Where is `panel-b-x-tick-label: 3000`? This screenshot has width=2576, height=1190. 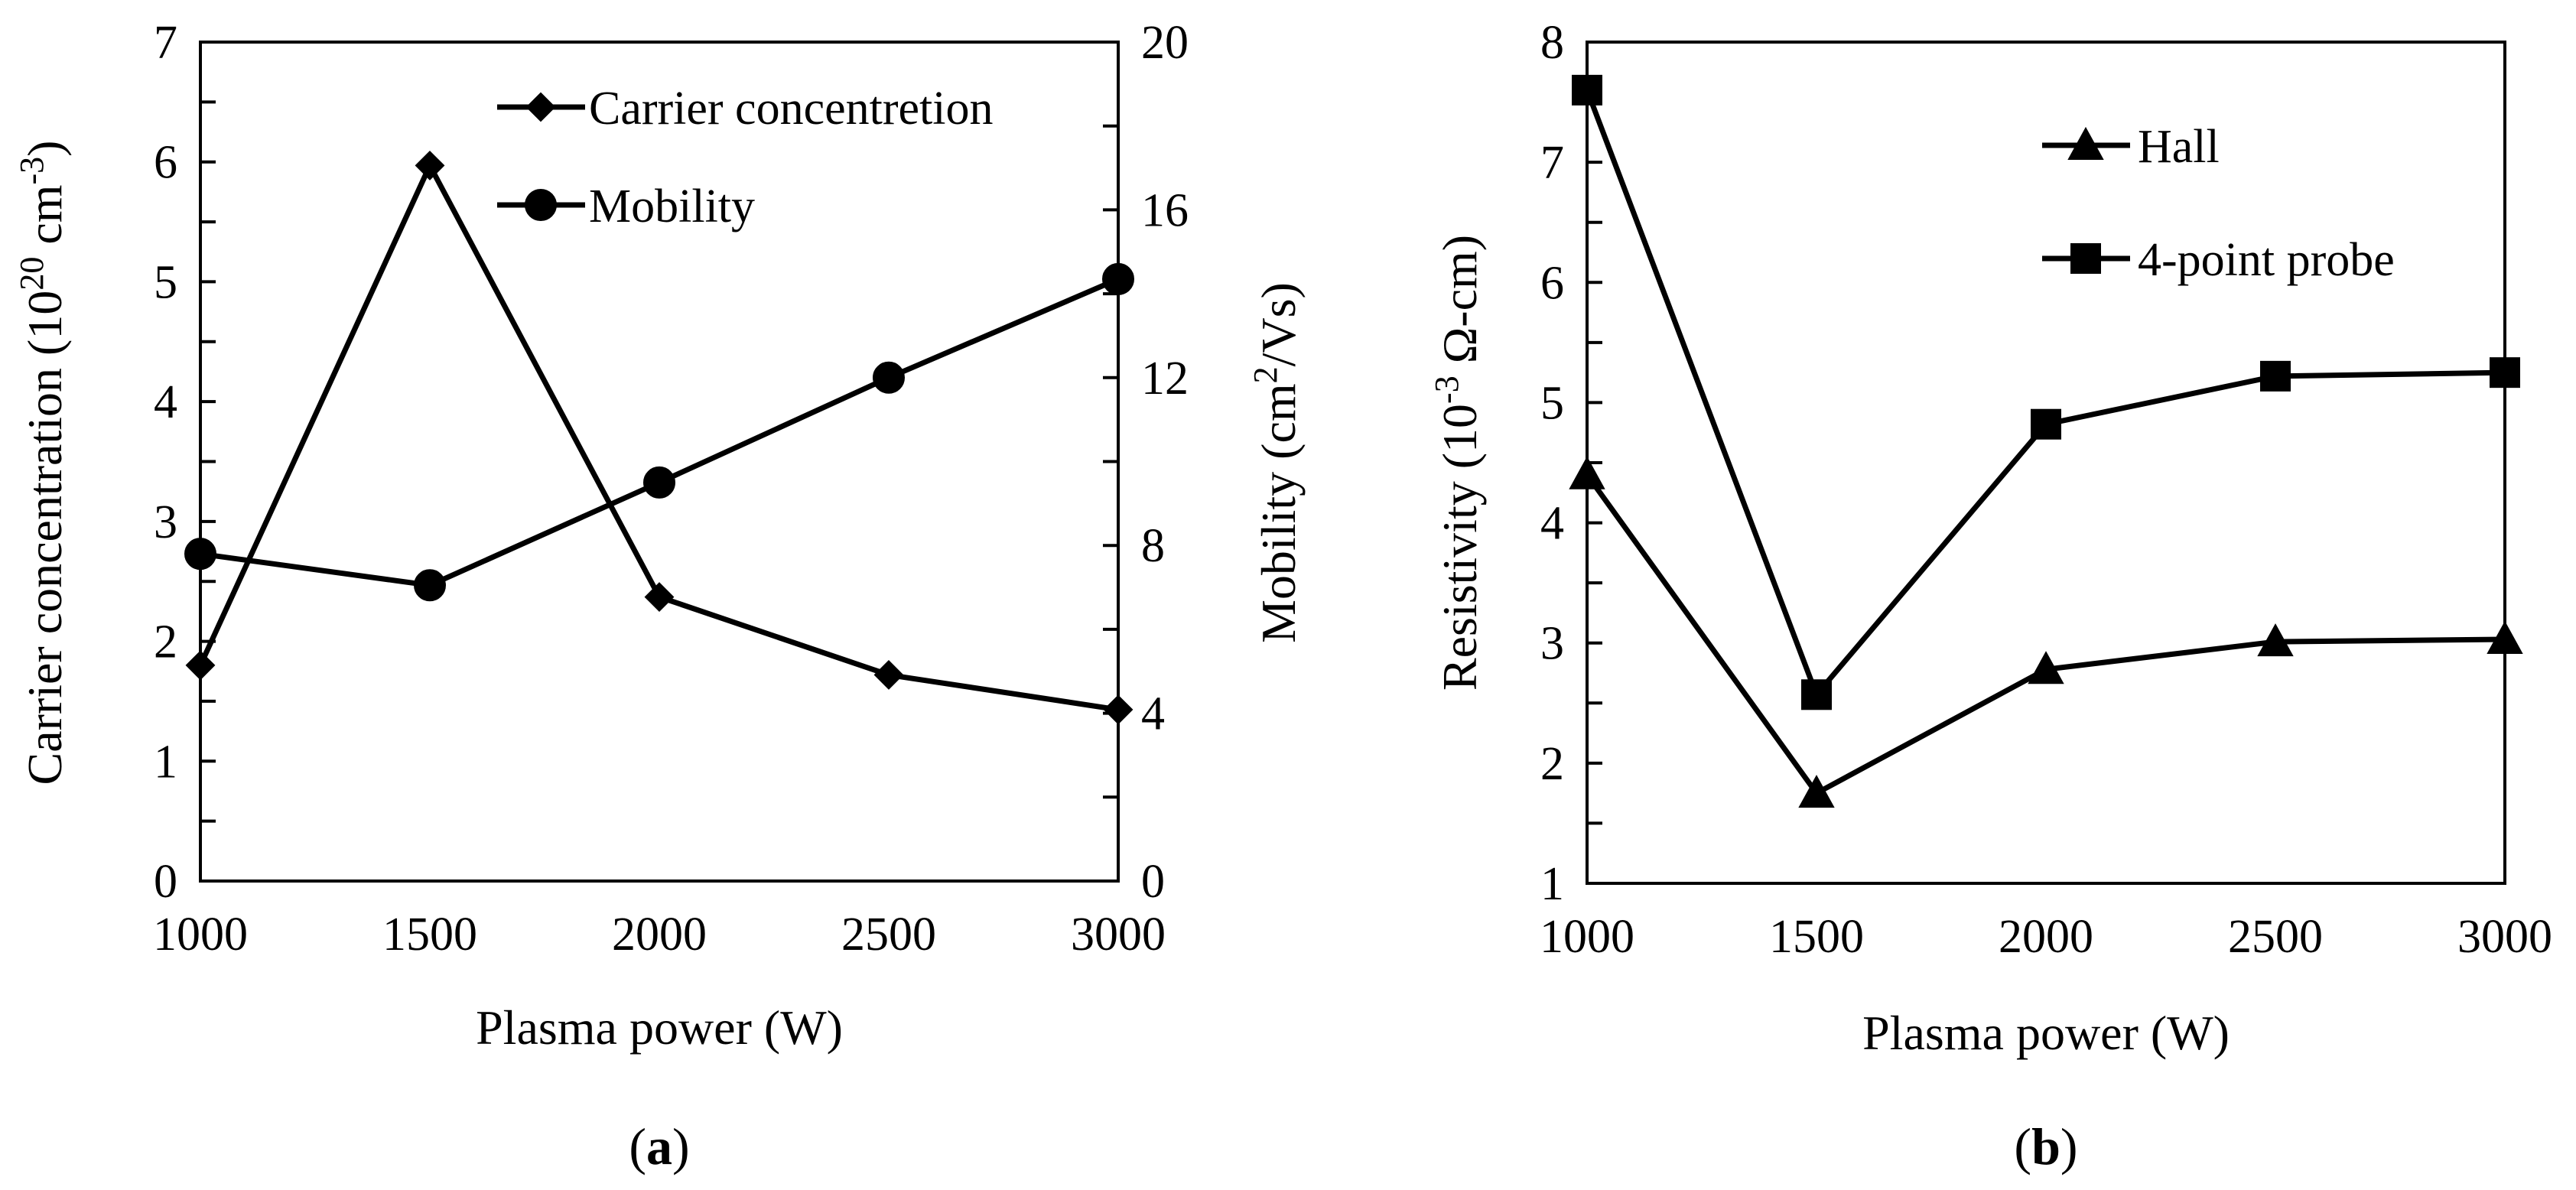 panel-b-x-tick-label: 3000 is located at coordinates (2504, 937).